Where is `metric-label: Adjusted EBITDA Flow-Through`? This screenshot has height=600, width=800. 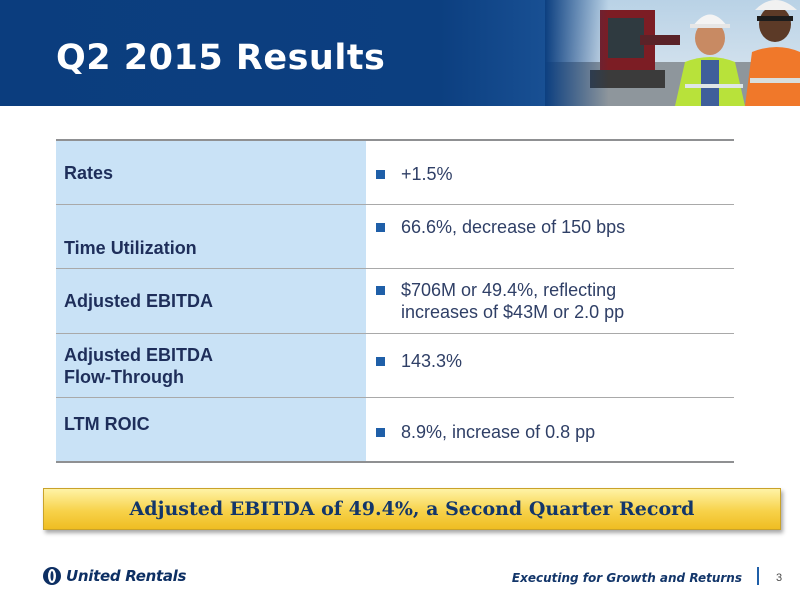
metric-label: Adjusted EBITDA Flow-Through is located at coordinates (211, 365).